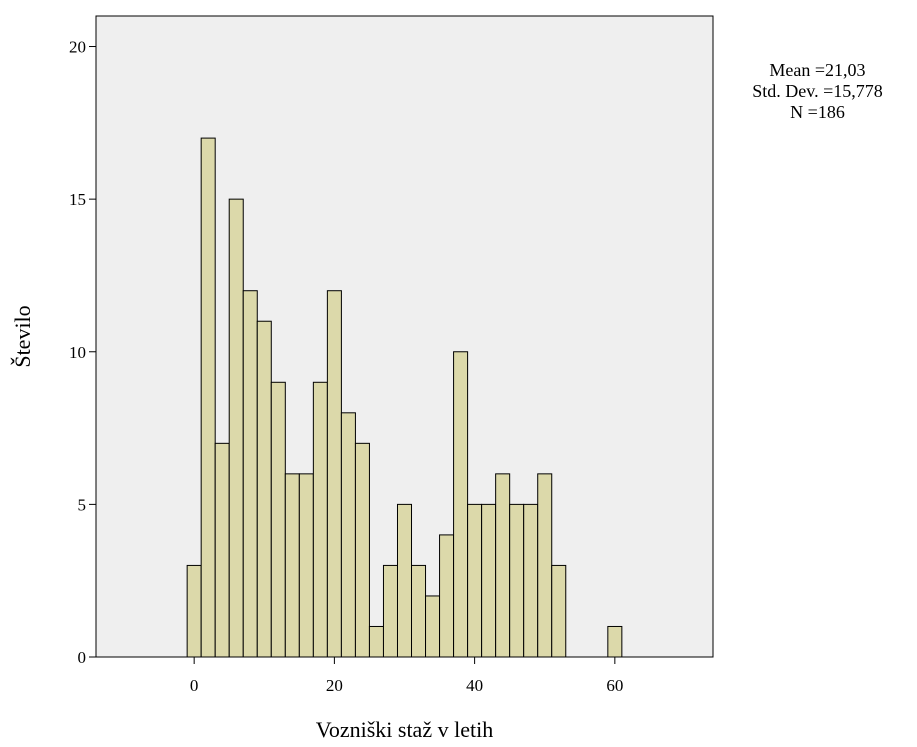 The width and height of the screenshot is (917, 747). What do you see at coordinates (82, 504) in the screenshot?
I see `y-tick-label: 5` at bounding box center [82, 504].